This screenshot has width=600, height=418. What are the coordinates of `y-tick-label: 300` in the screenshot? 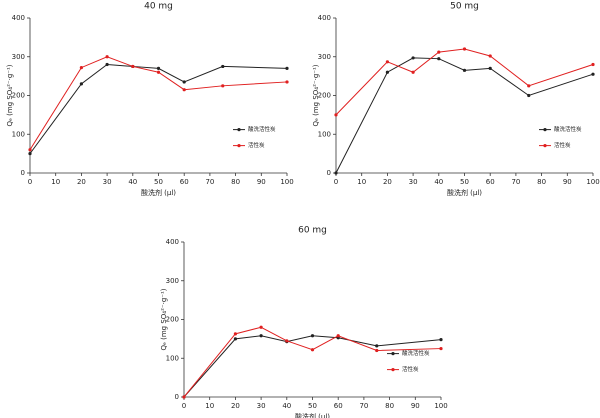 It's located at (172, 281).